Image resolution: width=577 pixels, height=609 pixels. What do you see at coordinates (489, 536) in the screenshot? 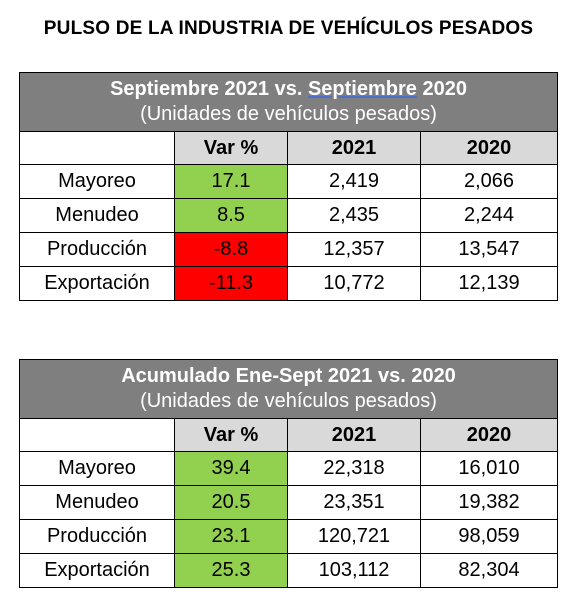
I see `value-2020: 98,059` at bounding box center [489, 536].